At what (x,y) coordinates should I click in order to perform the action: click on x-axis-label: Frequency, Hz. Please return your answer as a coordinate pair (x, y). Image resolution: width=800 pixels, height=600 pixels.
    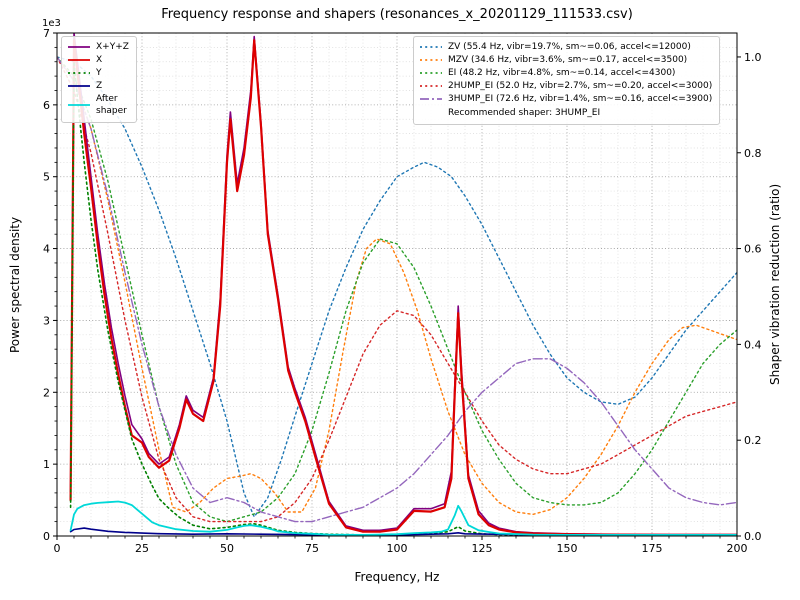
    Looking at the image, I should click on (397, 577).